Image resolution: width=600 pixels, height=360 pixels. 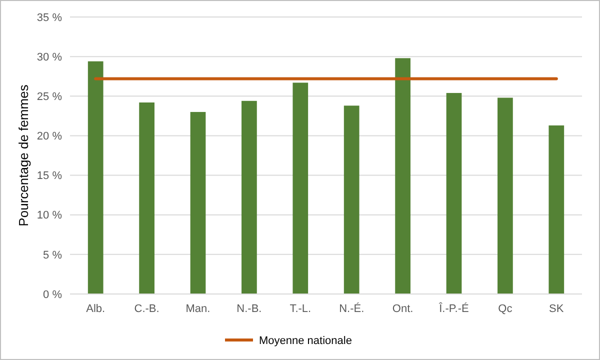 What do you see at coordinates (301, 309) in the screenshot?
I see `x-tick-label: T.-L.` at bounding box center [301, 309].